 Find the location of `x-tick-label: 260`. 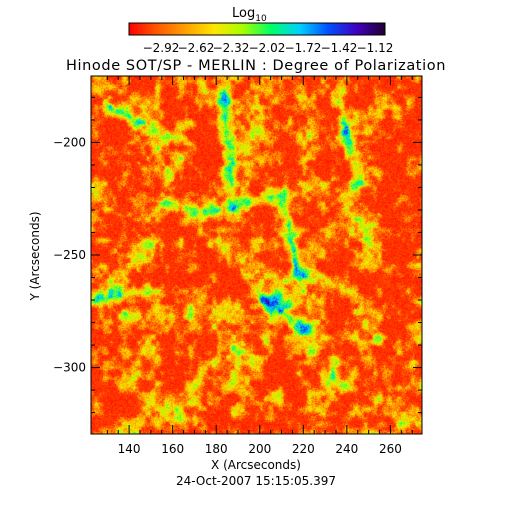

x-tick-label: 260 is located at coordinates (390, 449).